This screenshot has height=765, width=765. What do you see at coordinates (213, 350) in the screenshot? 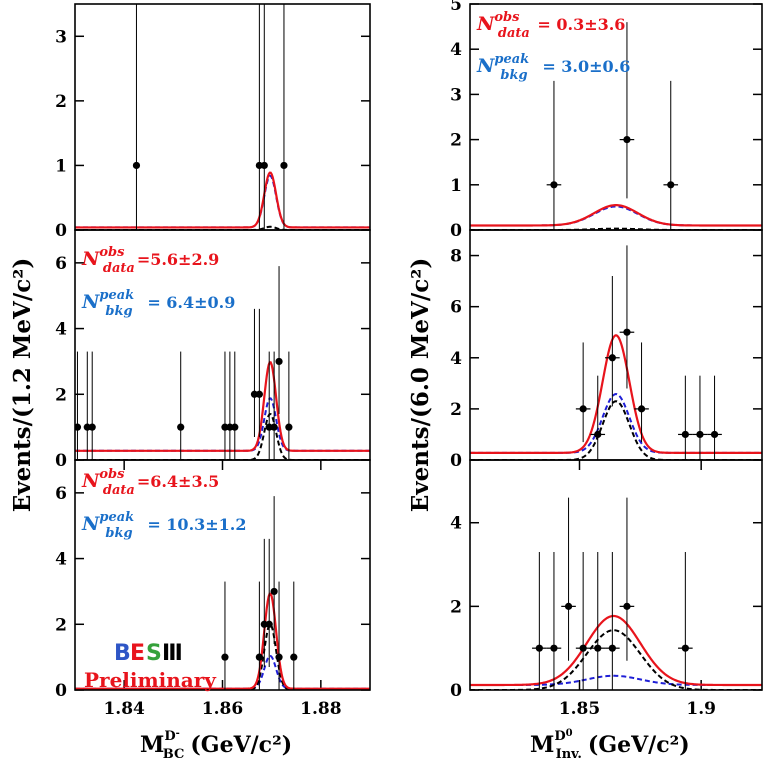
I see `panel-left-mid: 0 2 4 6 Nobs data =5.6±2.9 Npeak bkg = 6.4±0.9` at bounding box center [213, 350].